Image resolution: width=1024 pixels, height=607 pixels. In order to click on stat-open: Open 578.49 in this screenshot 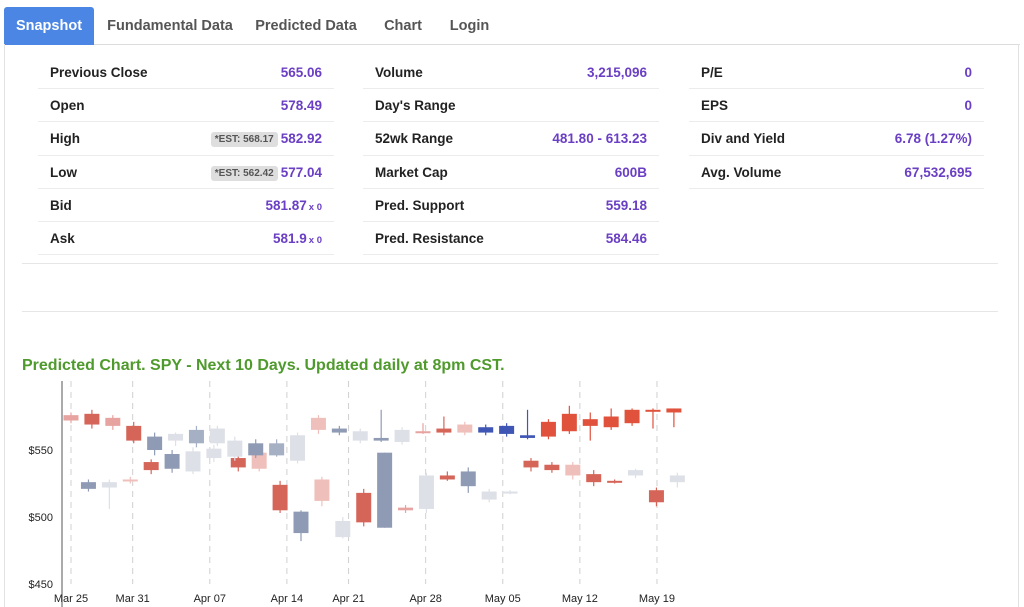, I will do `click(186, 106)`.